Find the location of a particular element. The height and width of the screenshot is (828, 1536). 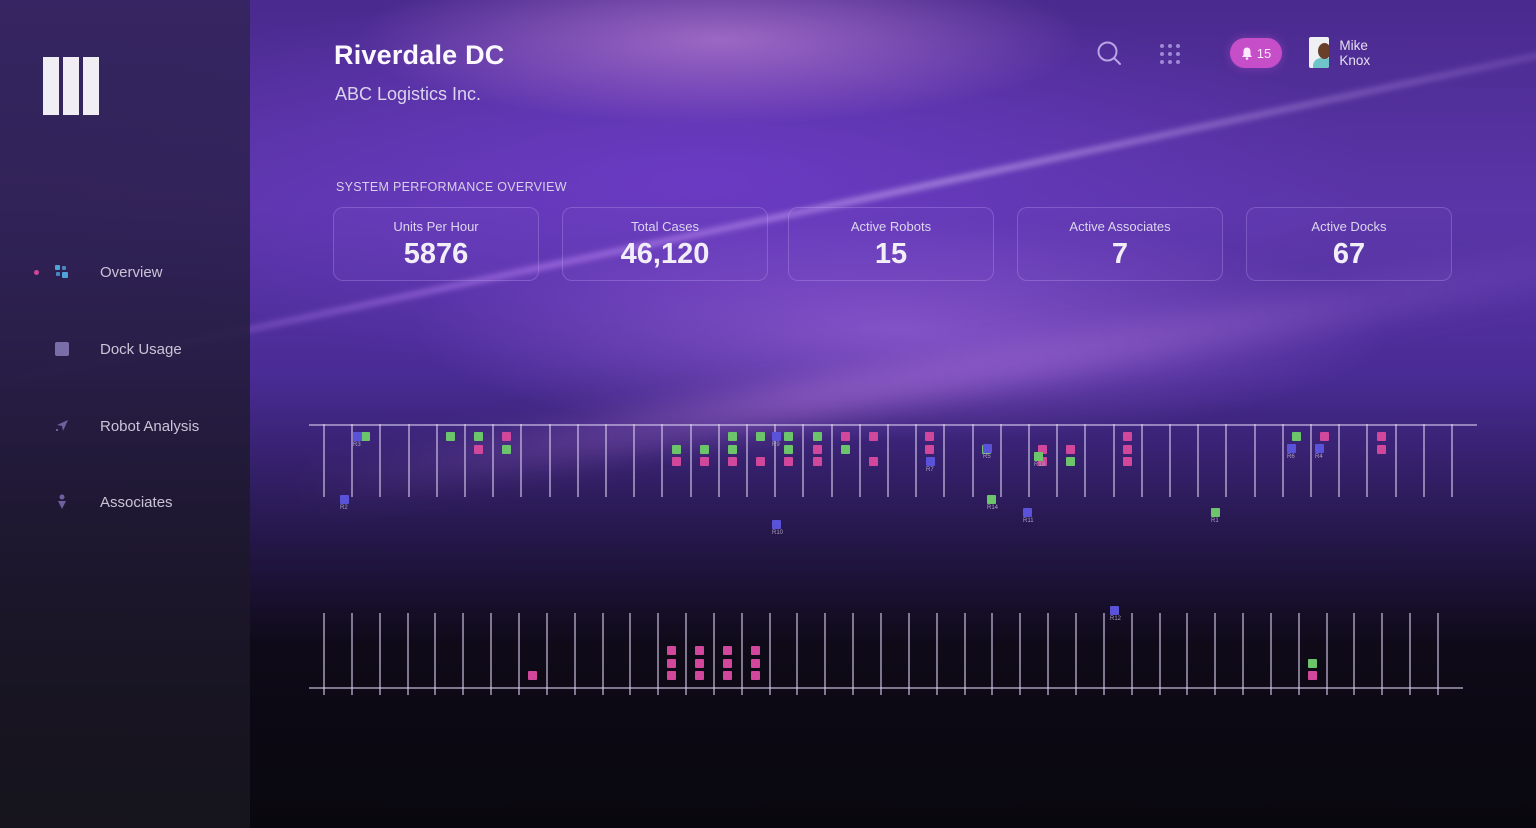

apps-grid-icon is located at coordinates (1170, 54).